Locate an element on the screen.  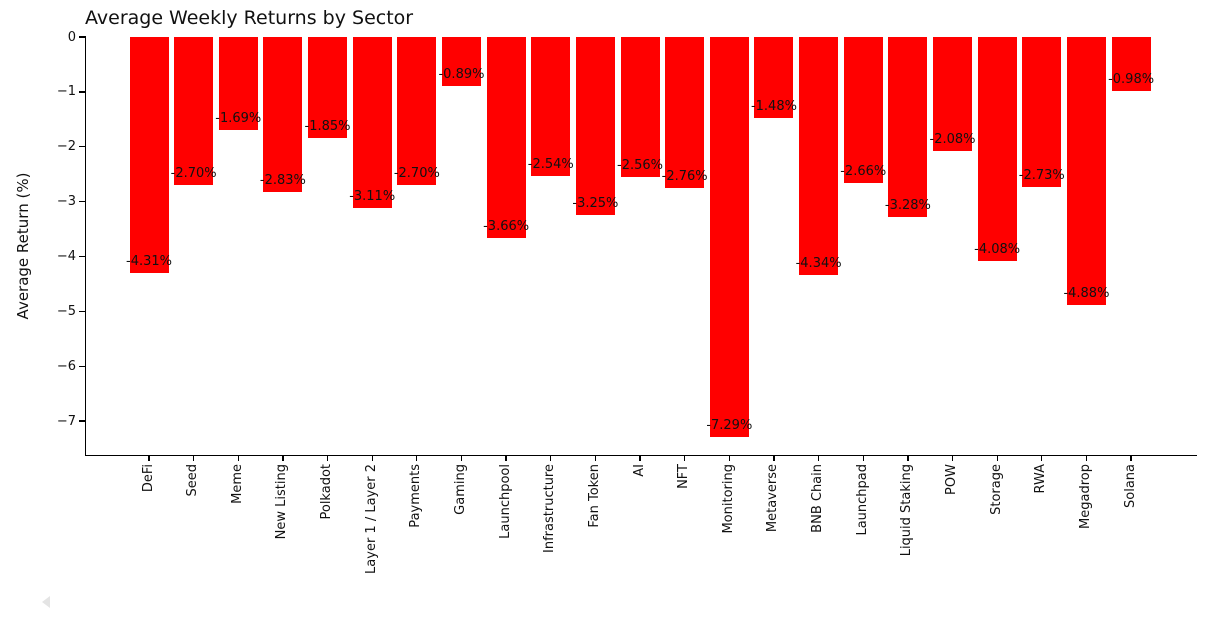
bar-value-label: -0.89% is located at coordinates (461, 74).